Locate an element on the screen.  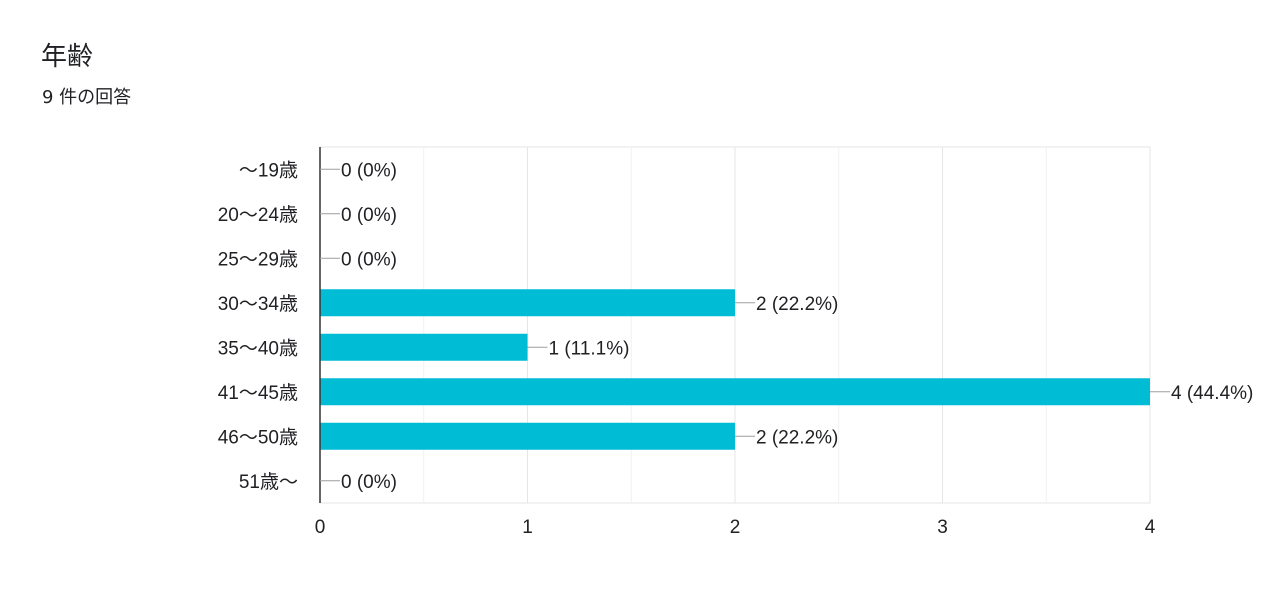
x-tick-label: 4 is located at coordinates (1150, 527).